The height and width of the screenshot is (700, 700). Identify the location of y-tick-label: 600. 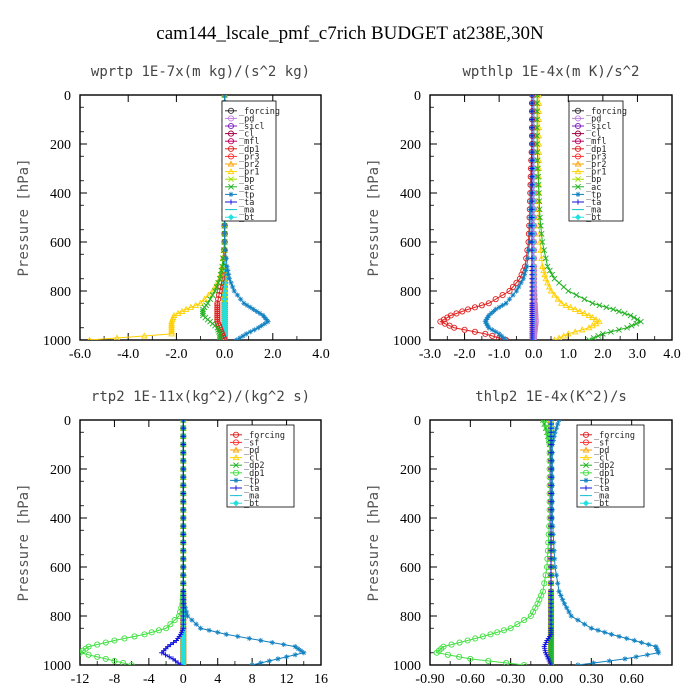
(410, 243).